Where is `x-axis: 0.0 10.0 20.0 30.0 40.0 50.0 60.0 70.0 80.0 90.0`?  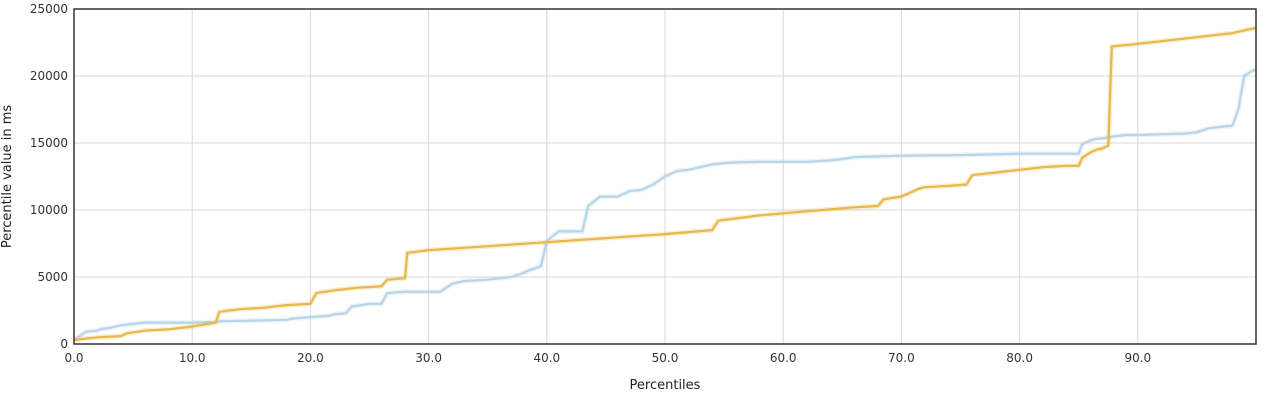
x-axis: 0.0 10.0 20.0 30.0 40.0 50.0 60.0 70.0 80.0 90.0 is located at coordinates (607, 358).